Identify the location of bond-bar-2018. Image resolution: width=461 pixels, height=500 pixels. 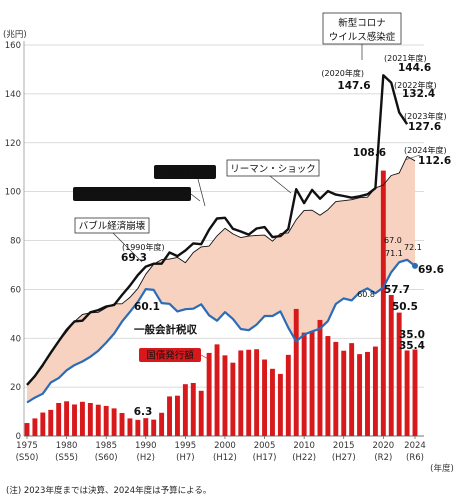
(367, 393).